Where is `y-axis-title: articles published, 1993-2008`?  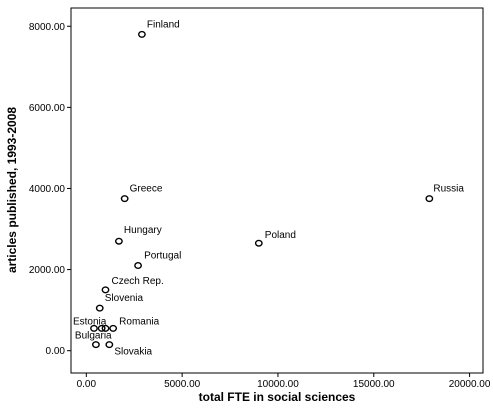
y-axis-title: articles published, 1993-2008 is located at coordinates (12, 190).